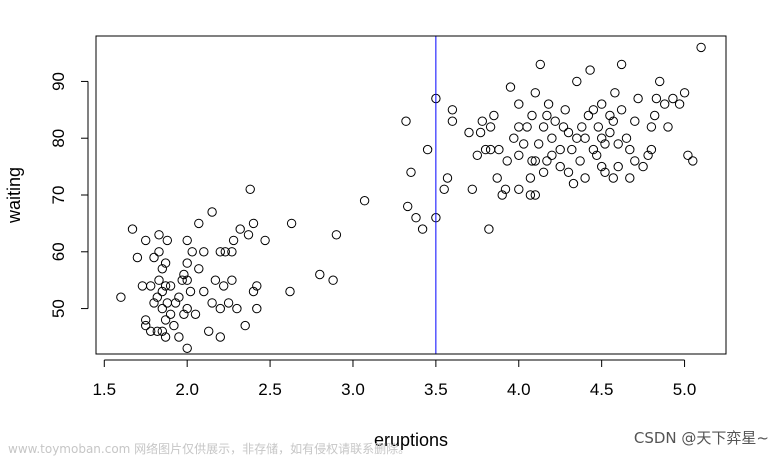  I want to click on x-tick-label: 3.5, so click(436, 389).